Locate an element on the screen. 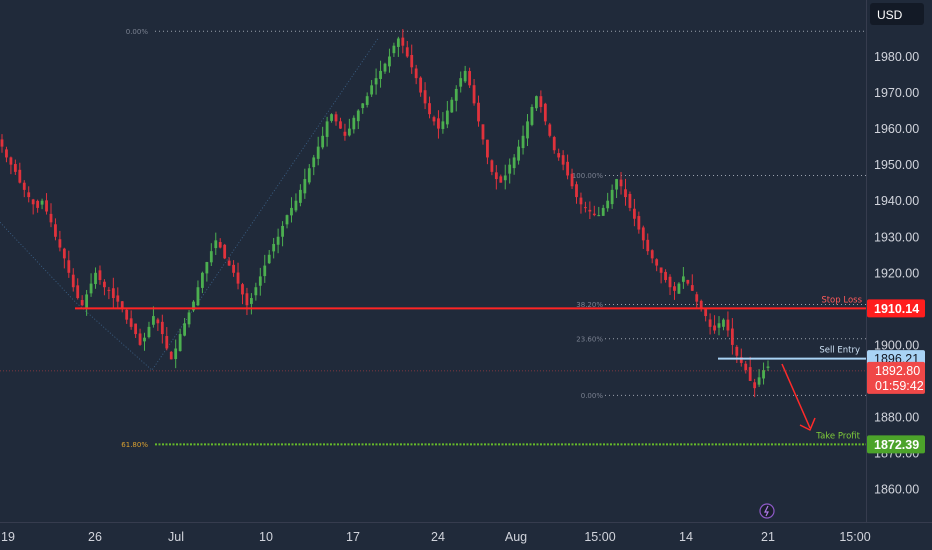 The image size is (932, 550). time-tick-label: 10 is located at coordinates (266, 537).